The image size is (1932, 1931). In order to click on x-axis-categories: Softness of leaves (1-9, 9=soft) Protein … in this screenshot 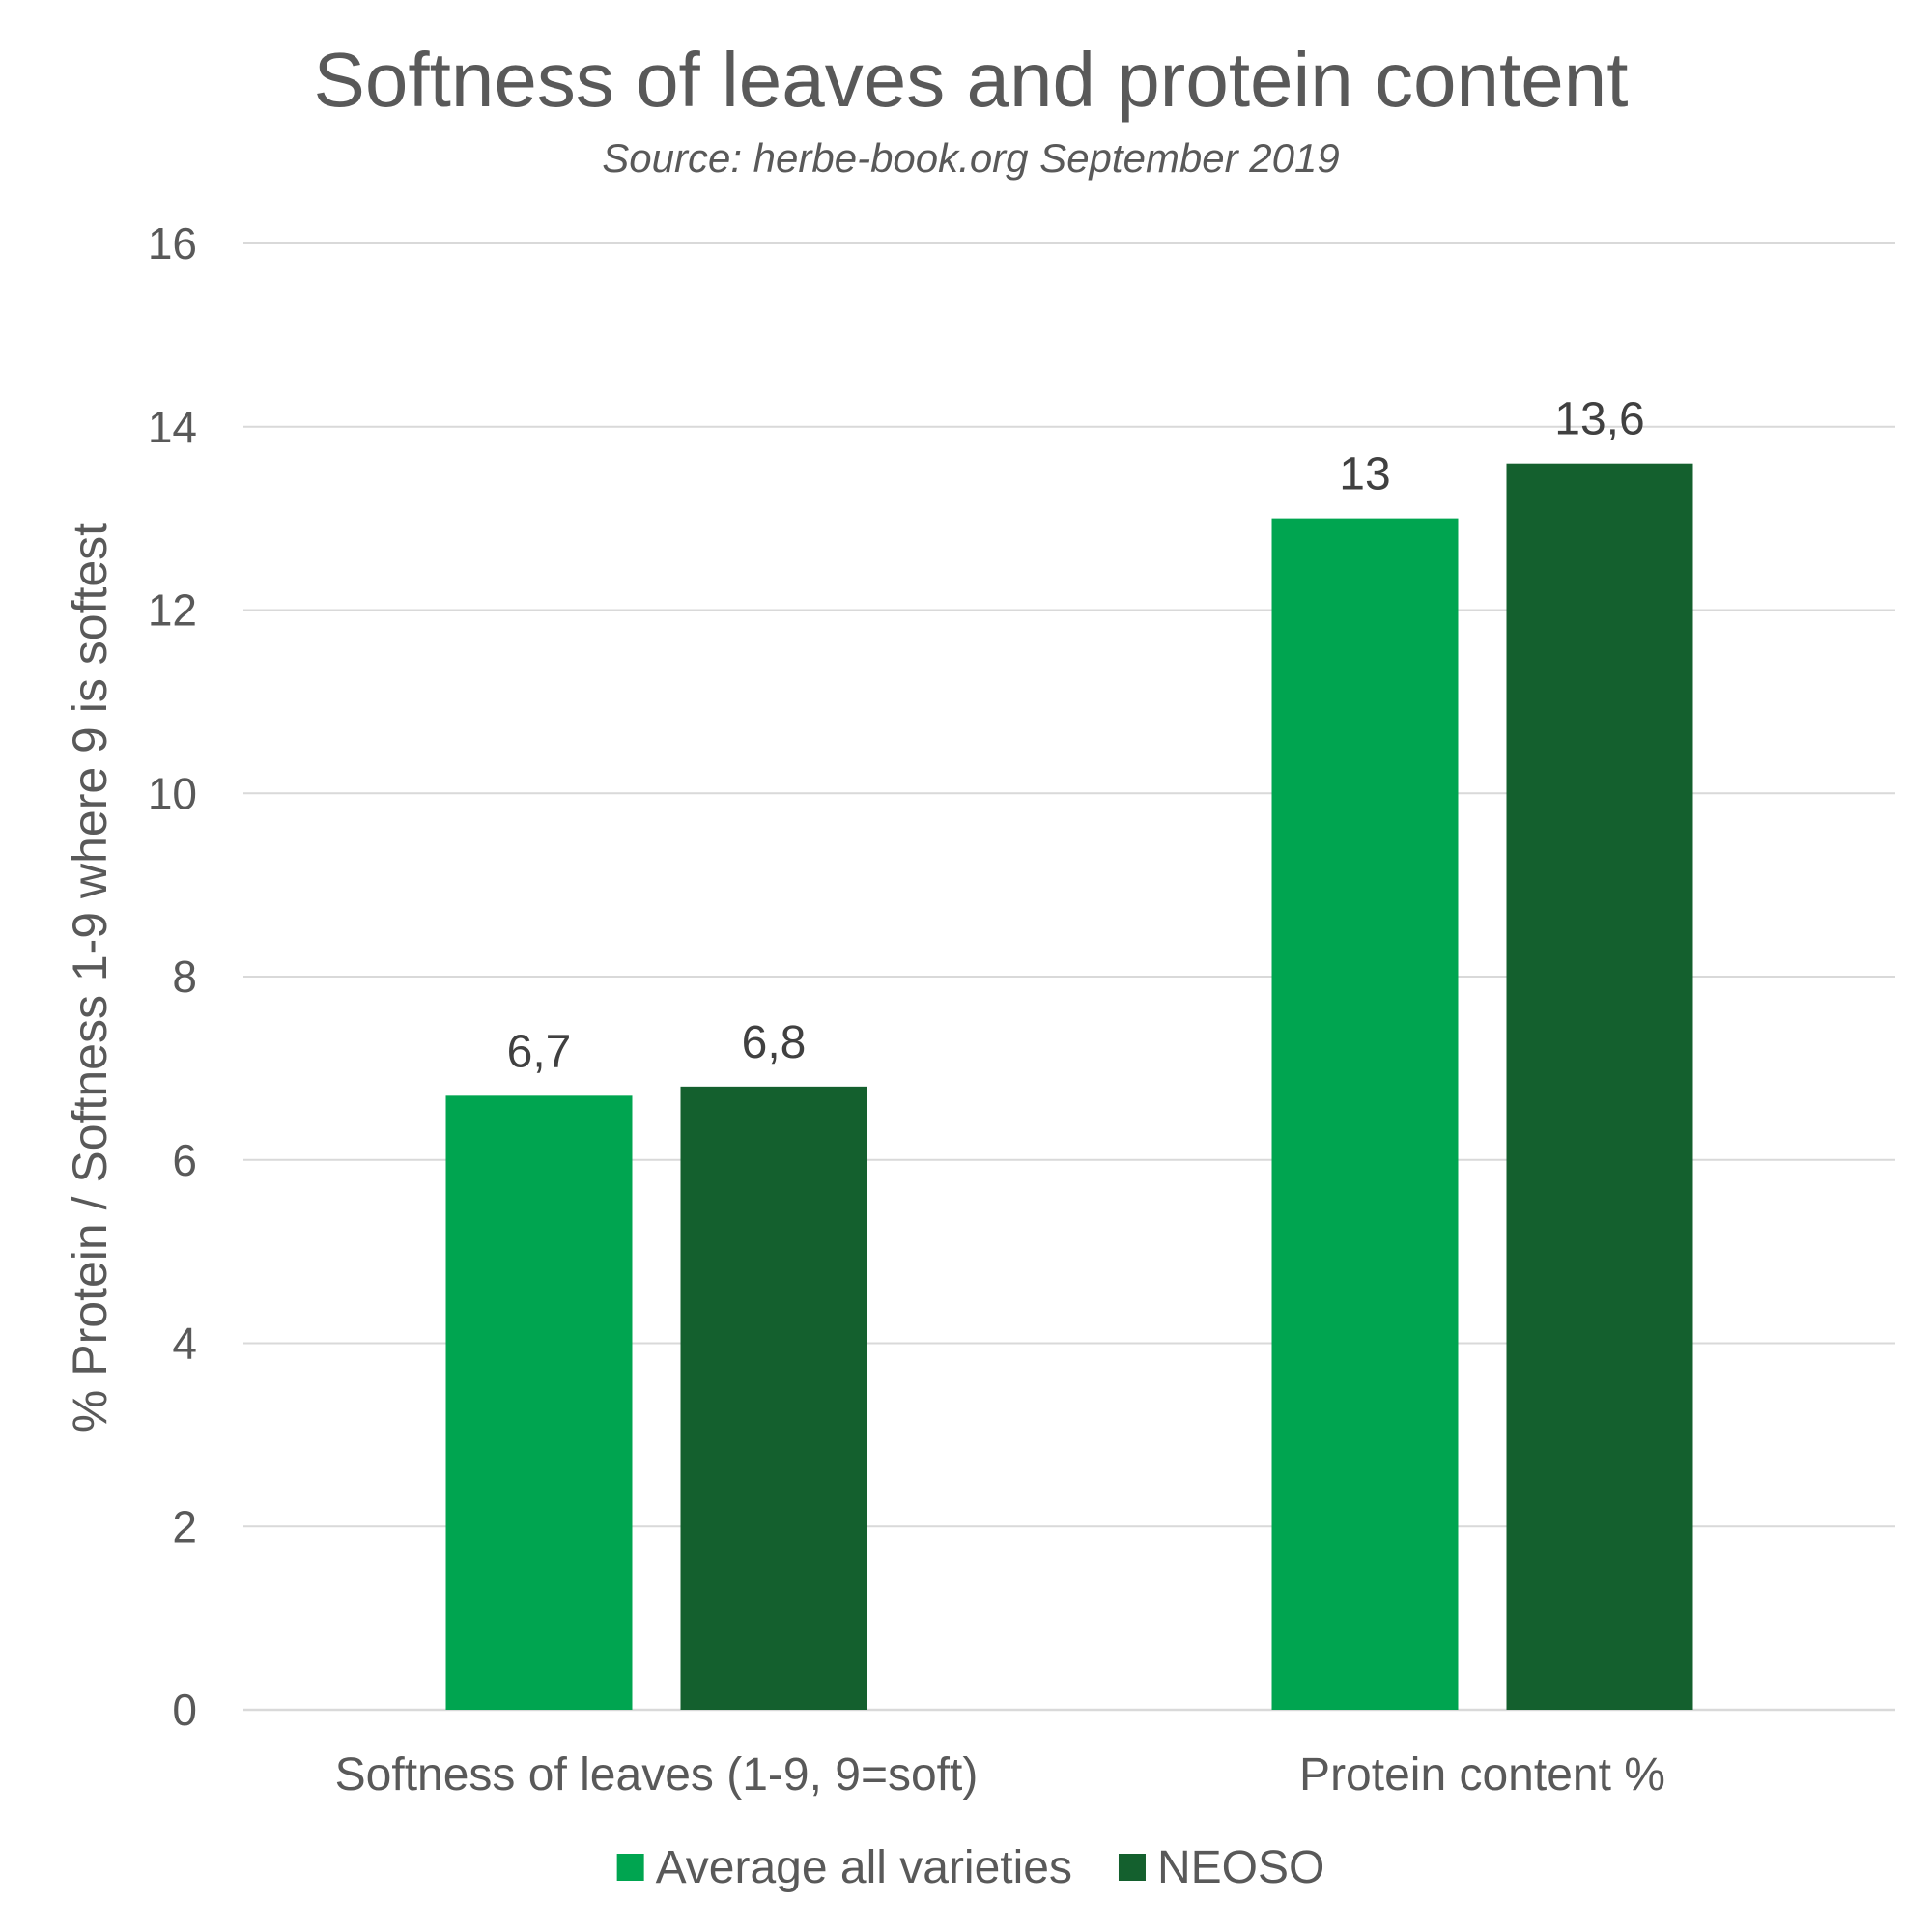, I will do `click(1000, 1775)`.